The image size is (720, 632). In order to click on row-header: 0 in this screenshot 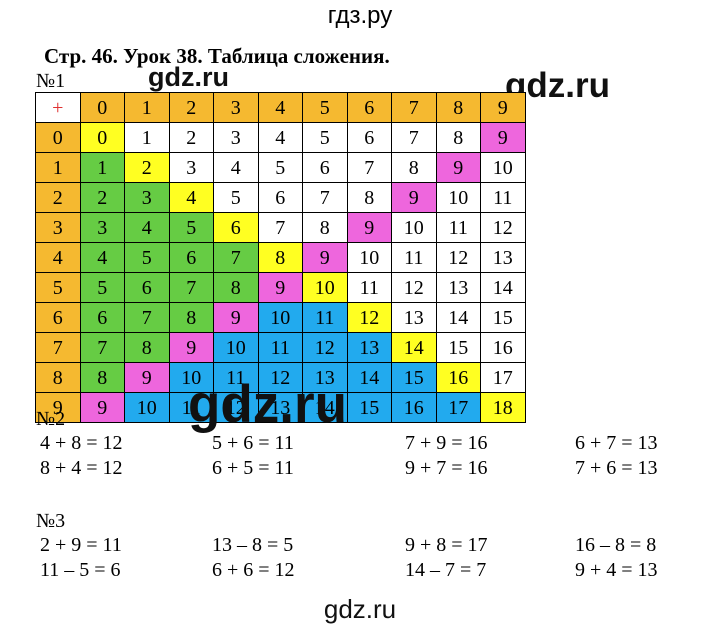, I will do `click(58, 137)`.